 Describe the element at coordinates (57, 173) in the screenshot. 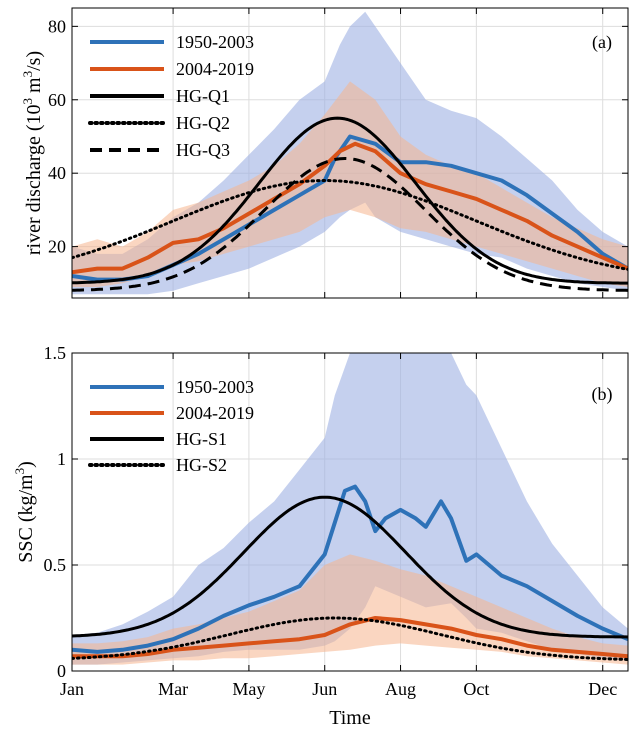

I see `ytick-label-1: 40` at that location.